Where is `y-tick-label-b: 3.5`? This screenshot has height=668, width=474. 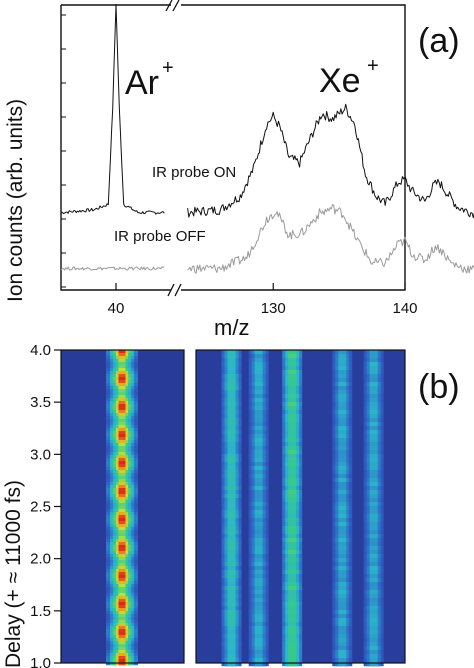
y-tick-label-b: 3.5 is located at coordinates (40, 402).